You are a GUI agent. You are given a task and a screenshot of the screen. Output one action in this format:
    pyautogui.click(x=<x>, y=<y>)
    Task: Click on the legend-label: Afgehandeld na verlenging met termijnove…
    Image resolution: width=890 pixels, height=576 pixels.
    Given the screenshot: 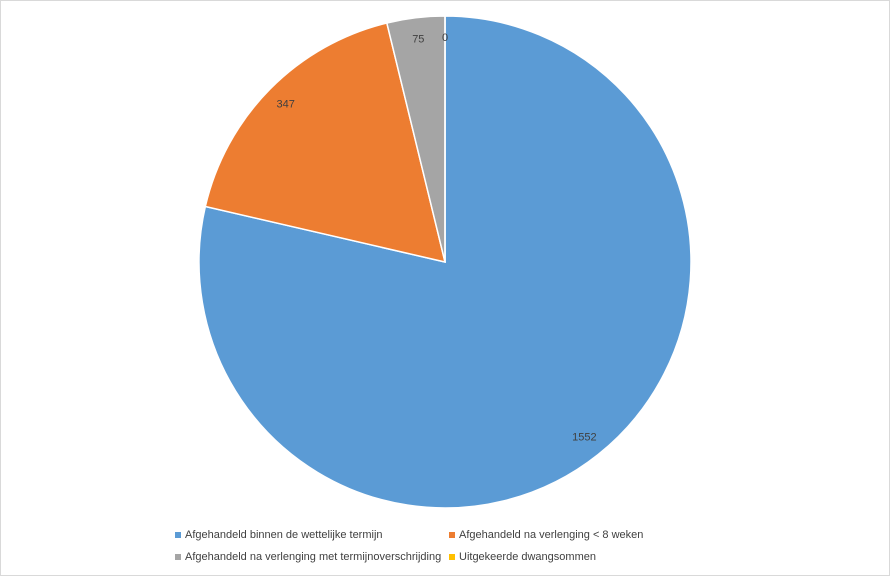 What is the action you would take?
    pyautogui.click(x=313, y=557)
    